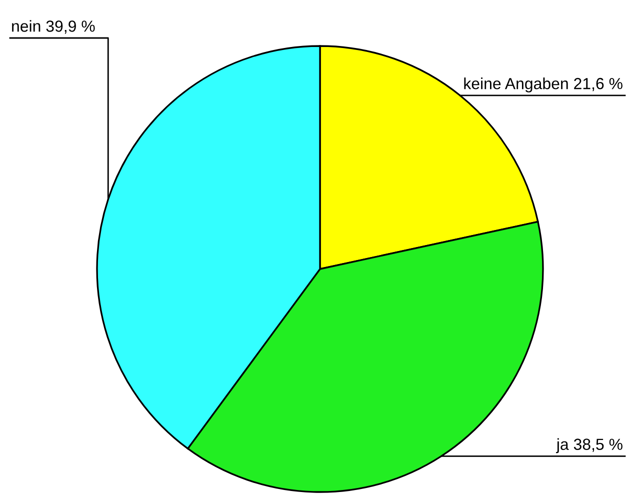 The width and height of the screenshot is (627, 495). I want to click on slice-label: ja 38,5 %, so click(589, 446).